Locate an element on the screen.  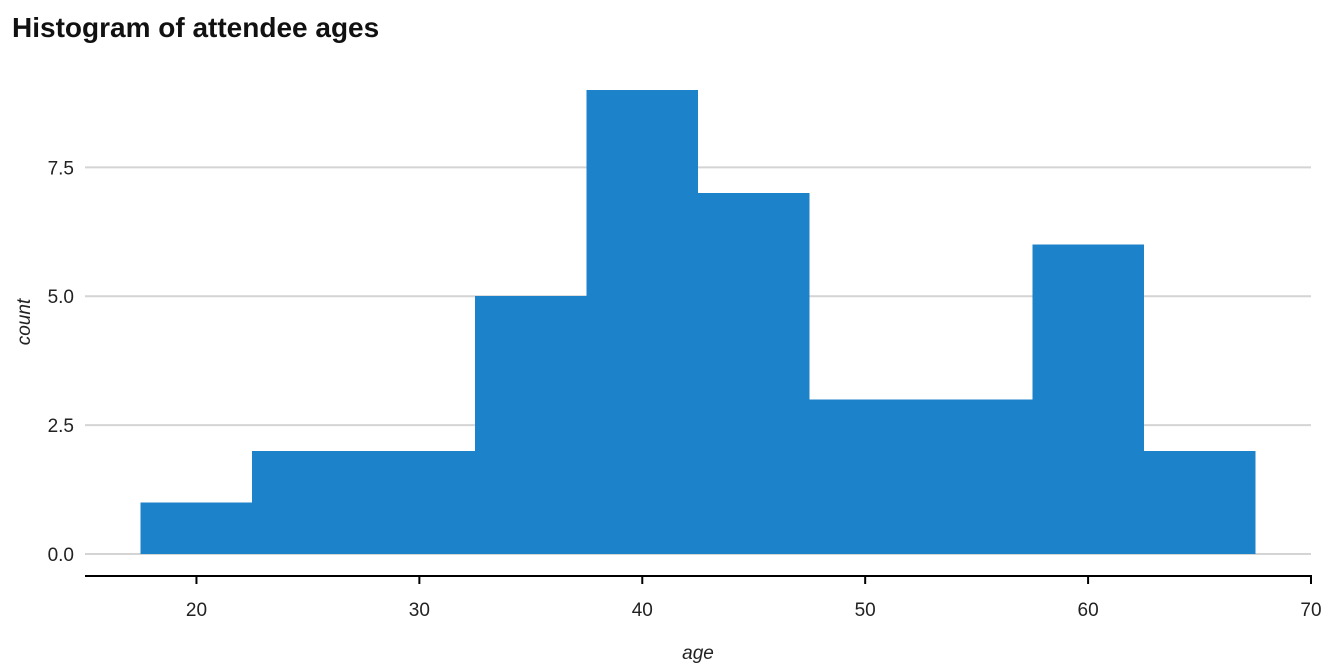
x-tick-label: 50 is located at coordinates (865, 610).